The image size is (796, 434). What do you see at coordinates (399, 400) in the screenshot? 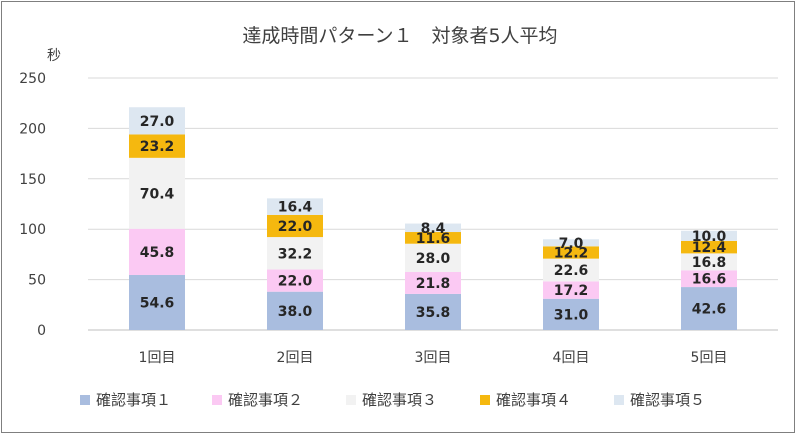
I see `legend-label: 確認事項３` at bounding box center [399, 400].